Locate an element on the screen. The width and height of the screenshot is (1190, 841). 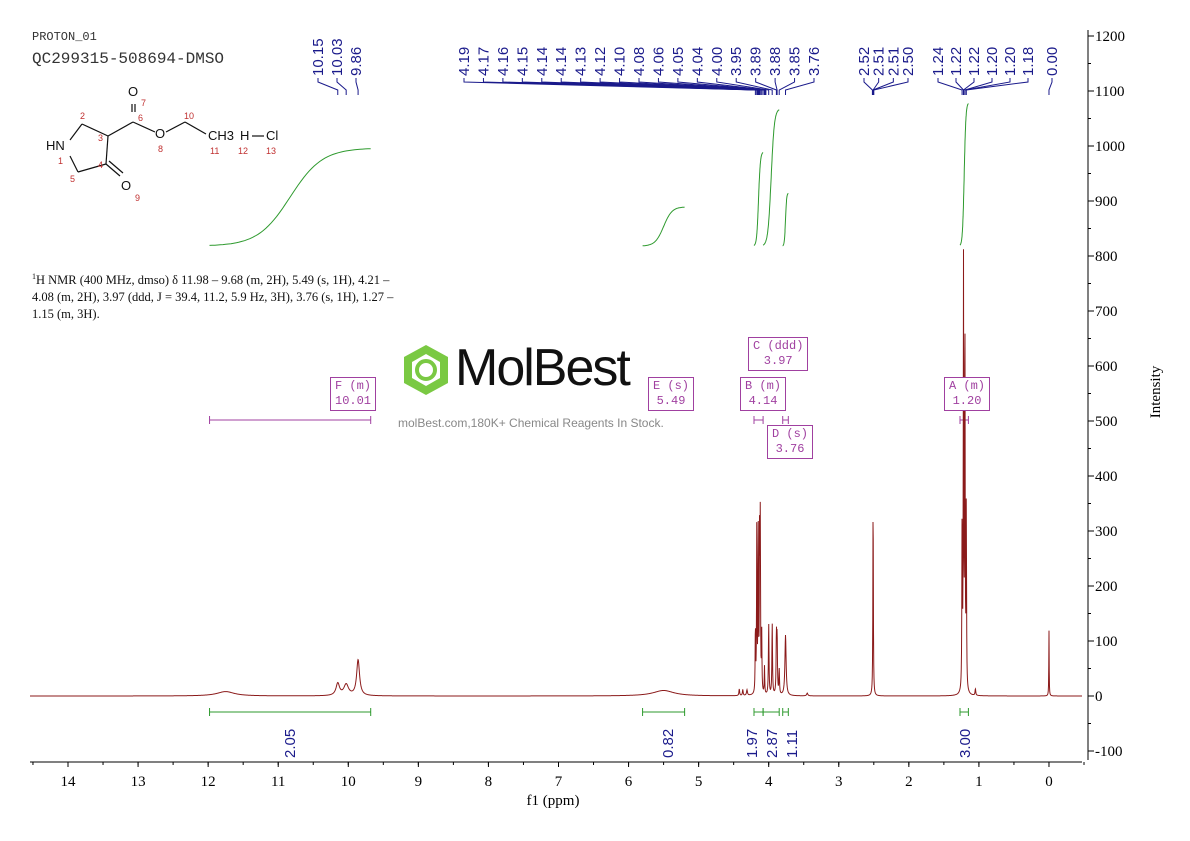
y-tick-label: -100 is located at coordinates (1109, 752).